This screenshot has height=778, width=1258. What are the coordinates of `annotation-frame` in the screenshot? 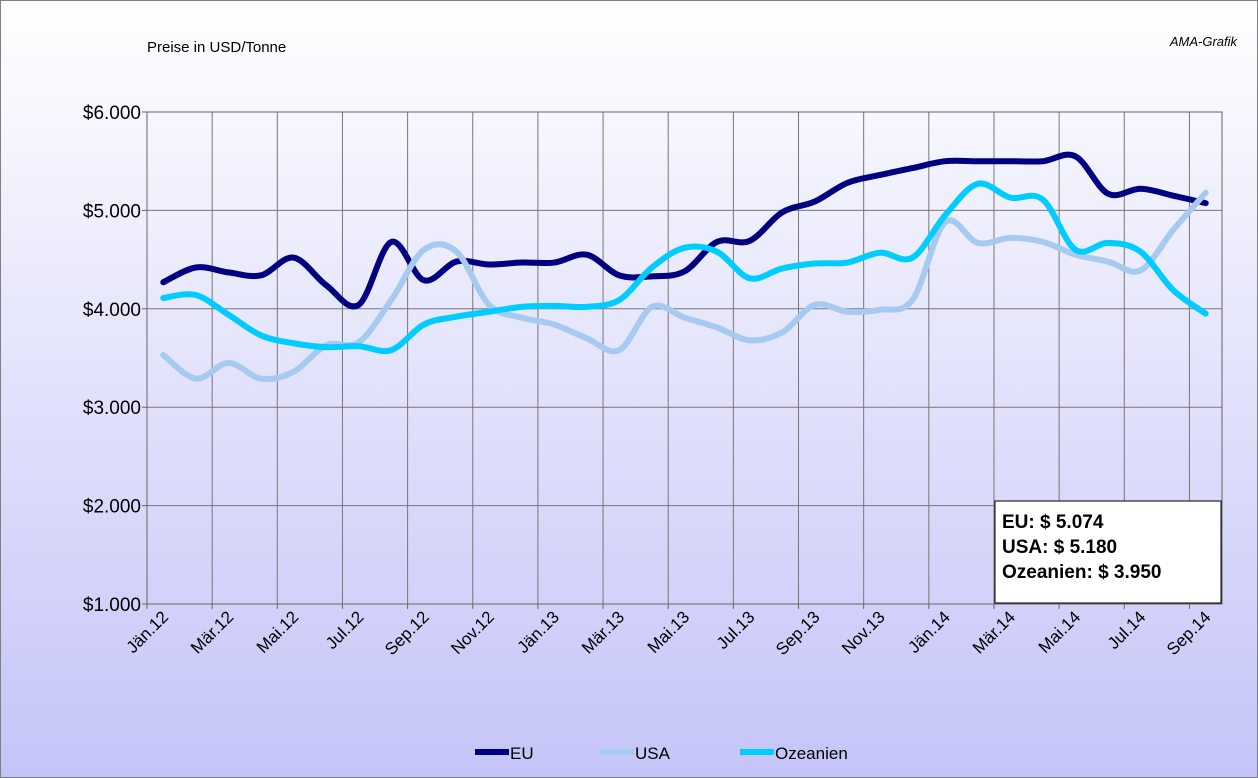 It's located at (1108, 552).